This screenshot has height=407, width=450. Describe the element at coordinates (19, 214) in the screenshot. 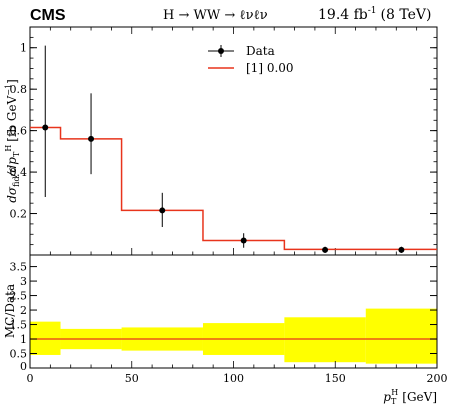

I see `main-y-tick-label: 0.2` at that location.